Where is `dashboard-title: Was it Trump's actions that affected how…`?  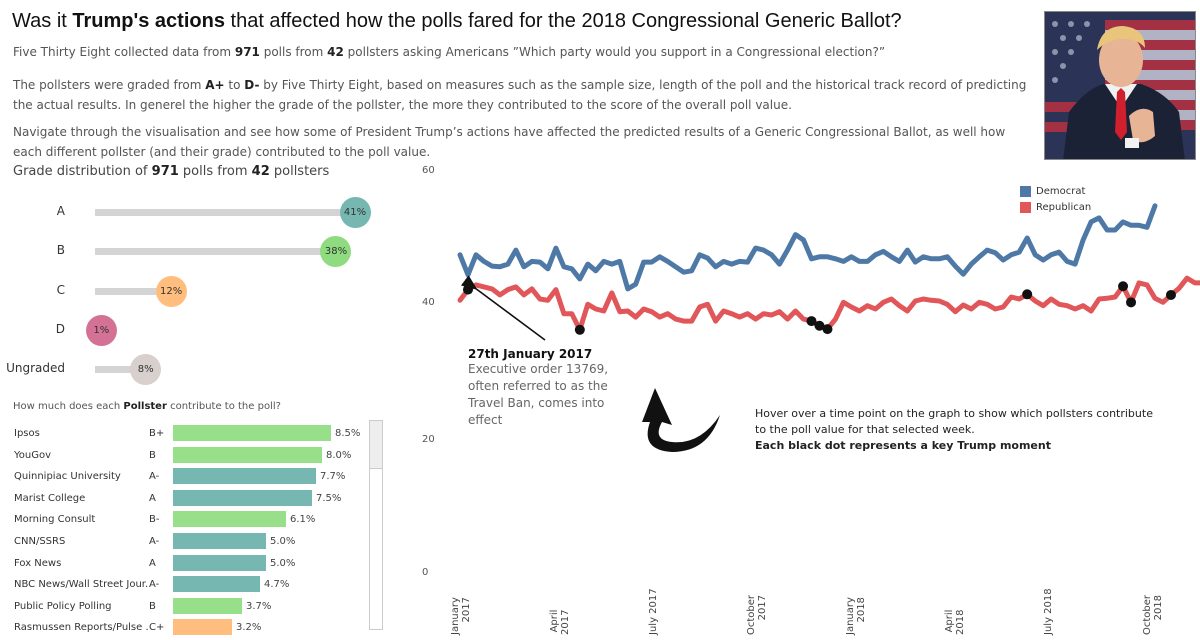 dashboard-title: Was it Trump's actions that affected how… is located at coordinates (457, 21).